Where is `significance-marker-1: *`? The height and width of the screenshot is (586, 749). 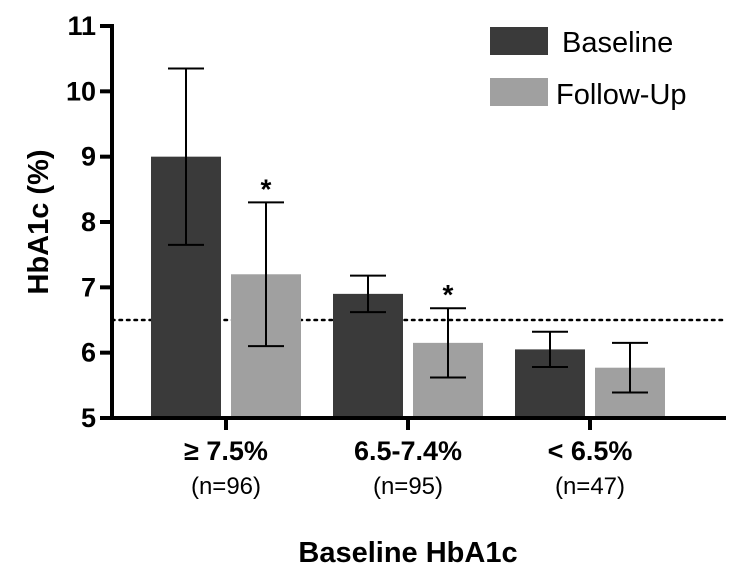
significance-marker-1: * is located at coordinates (448, 294).